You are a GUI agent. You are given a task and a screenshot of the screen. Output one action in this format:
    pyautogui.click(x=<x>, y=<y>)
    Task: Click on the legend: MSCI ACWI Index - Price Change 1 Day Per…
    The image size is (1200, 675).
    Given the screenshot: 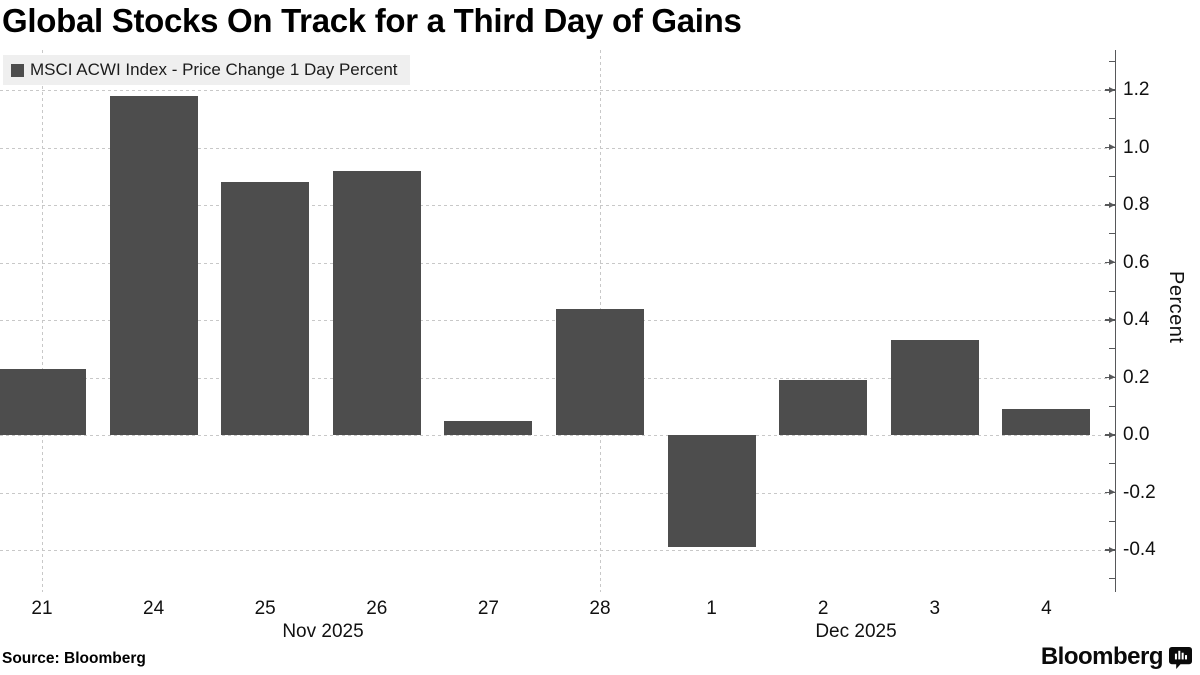 What is the action you would take?
    pyautogui.click(x=206, y=70)
    